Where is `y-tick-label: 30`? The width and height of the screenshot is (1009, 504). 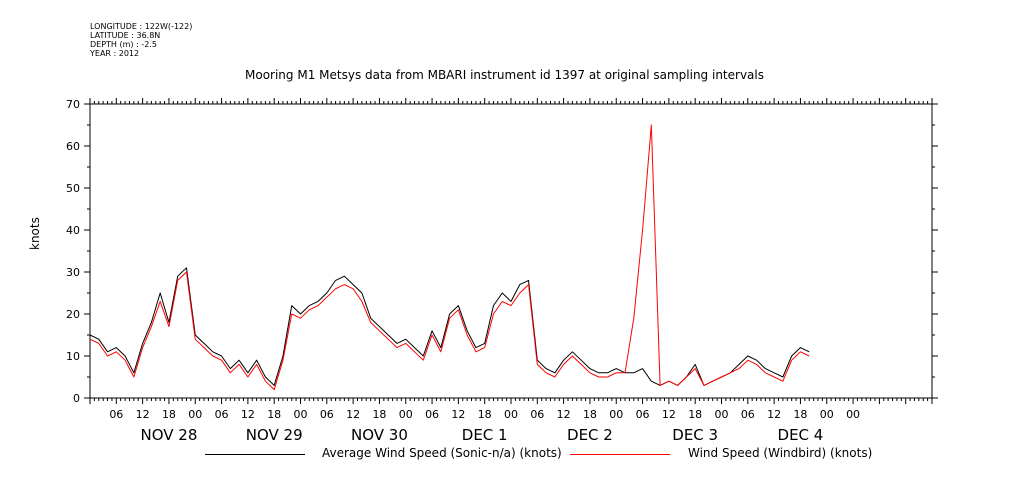
y-tick-label: 30 is located at coordinates (73, 272).